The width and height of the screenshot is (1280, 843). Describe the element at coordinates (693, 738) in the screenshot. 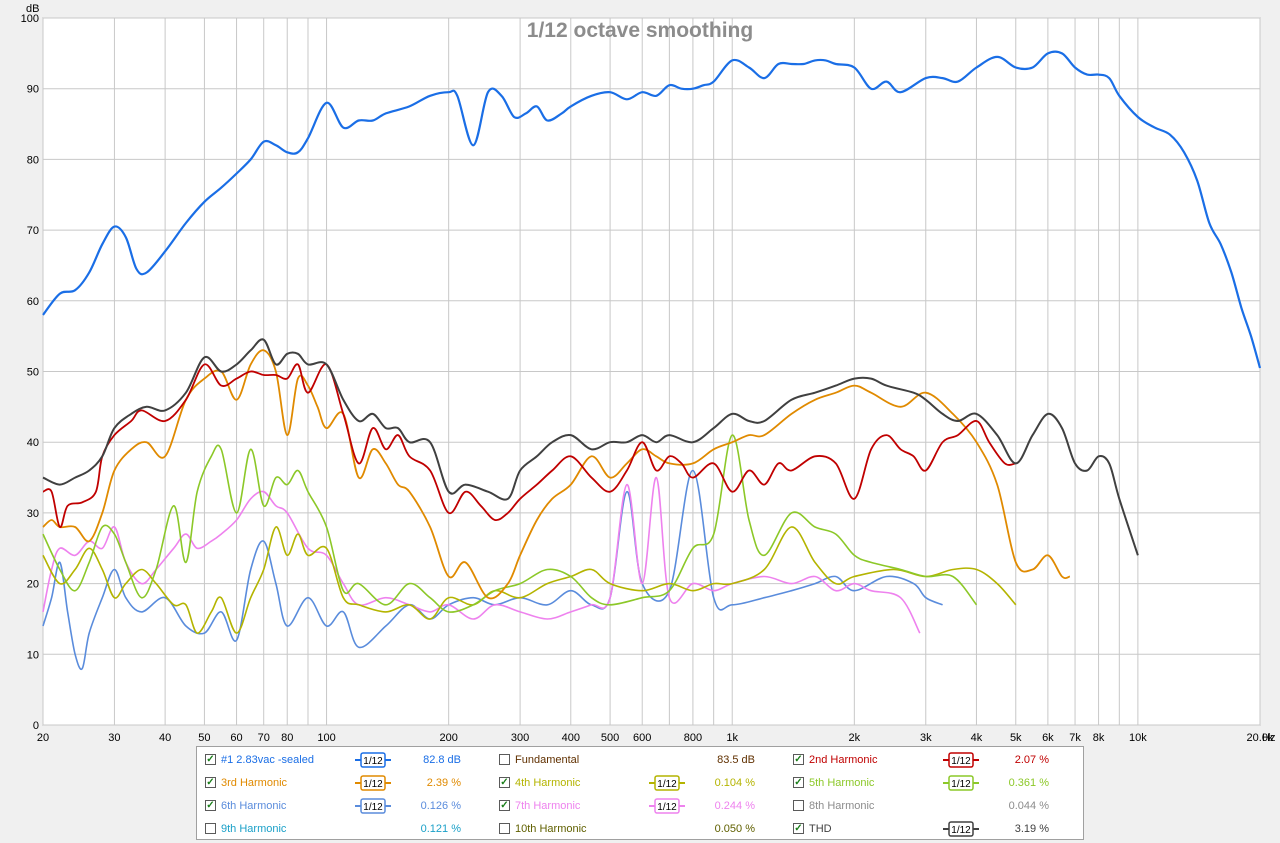

I see `x-tick-label: 800` at that location.